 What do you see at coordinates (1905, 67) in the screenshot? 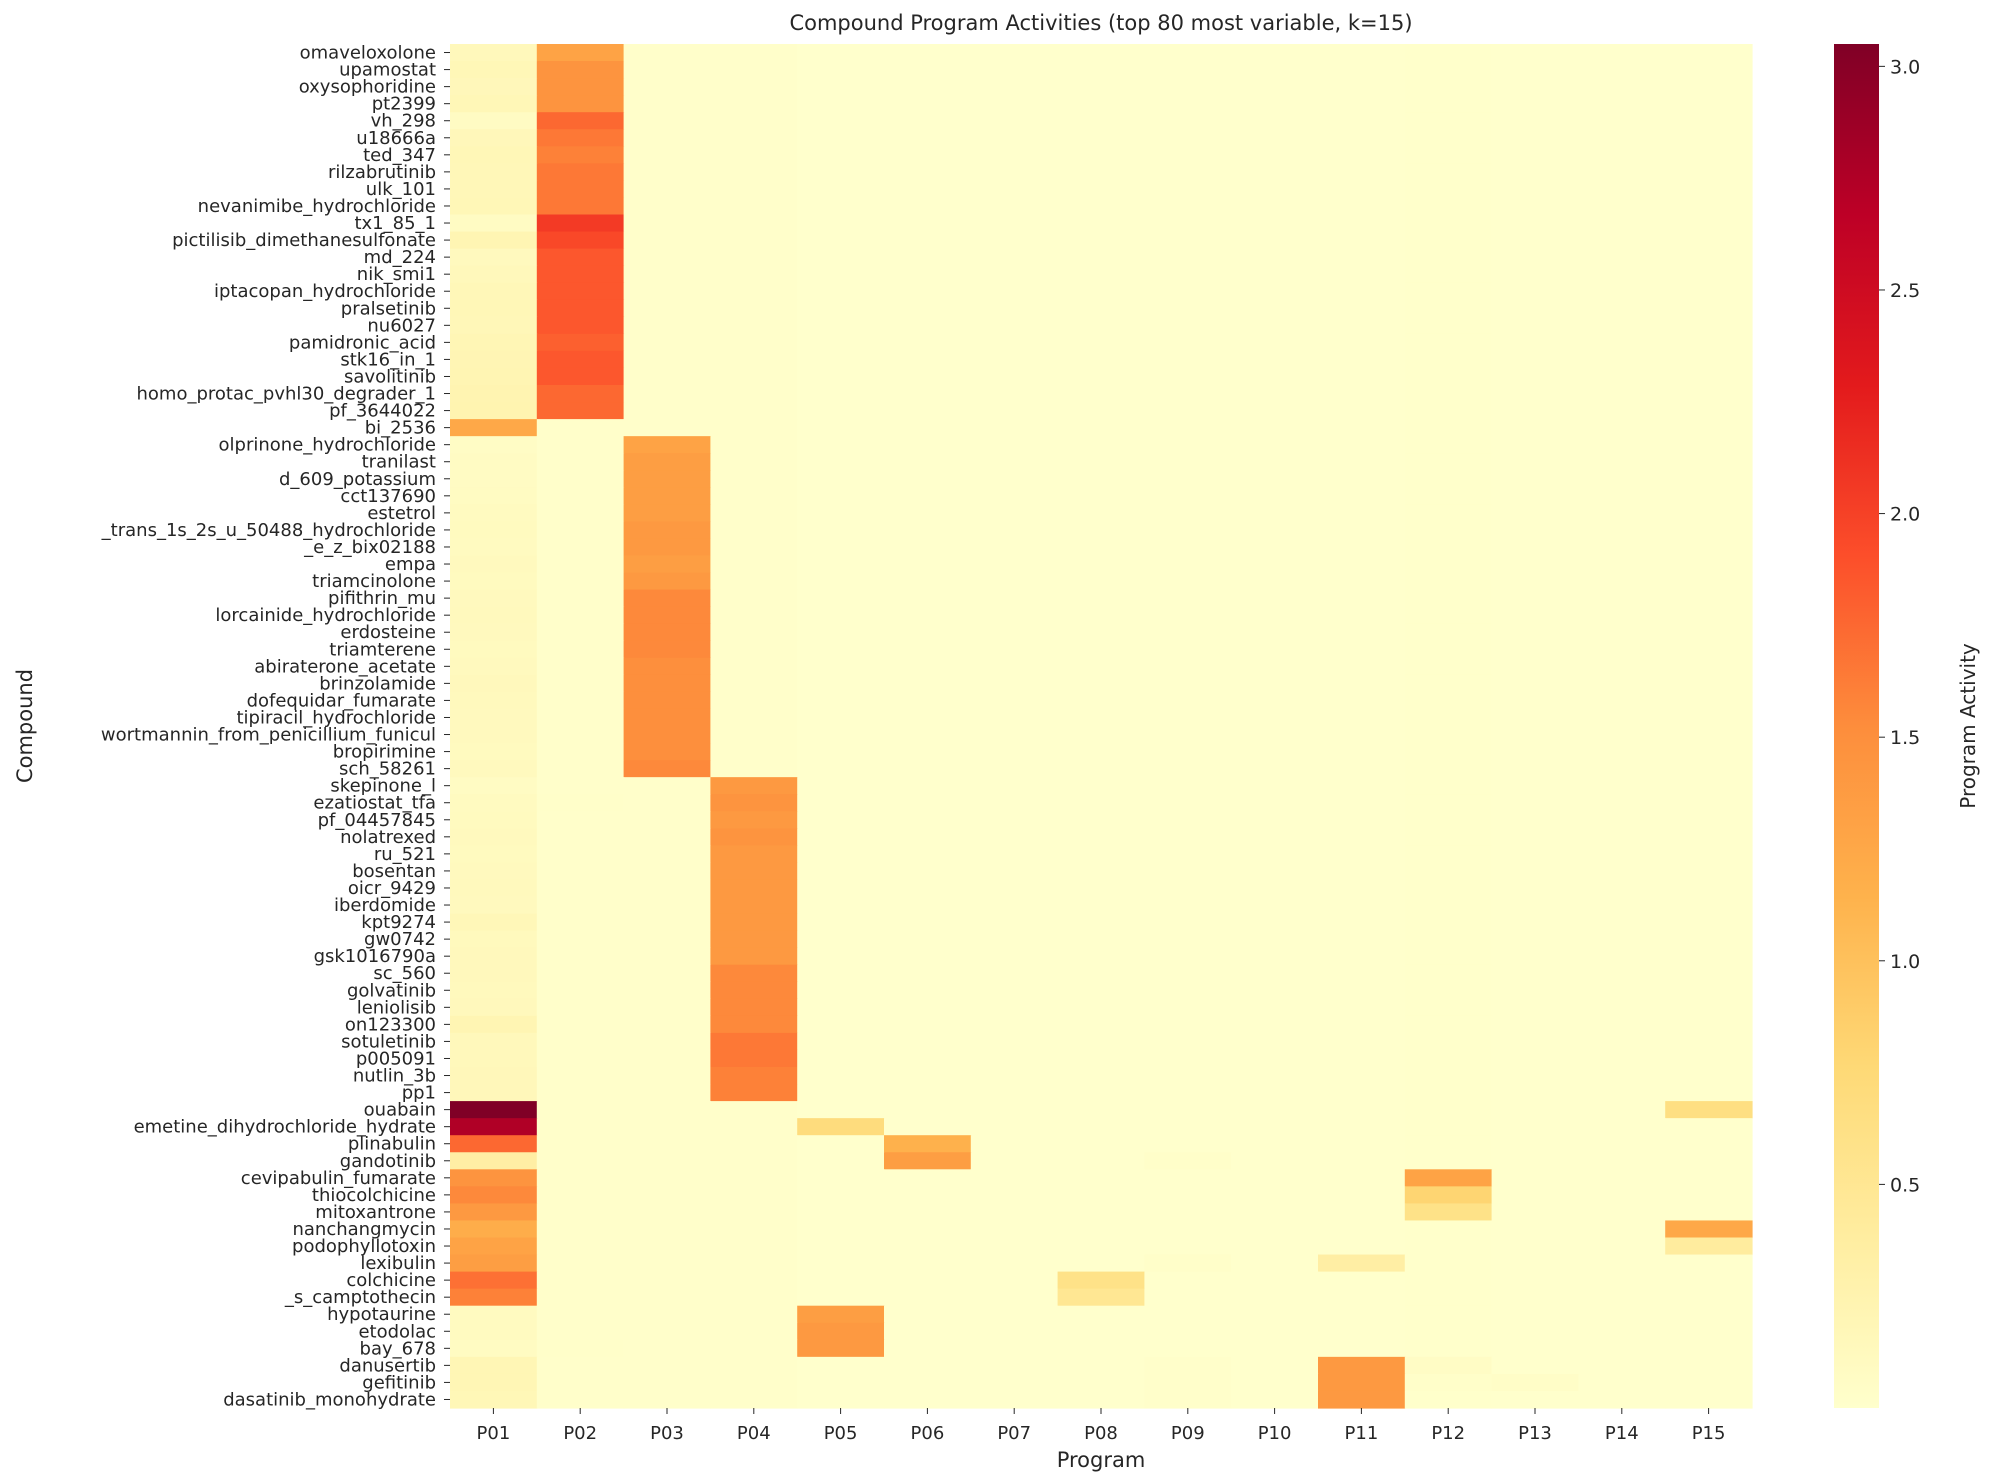
I see `colorbar-tick-label: 3.0` at bounding box center [1905, 67].